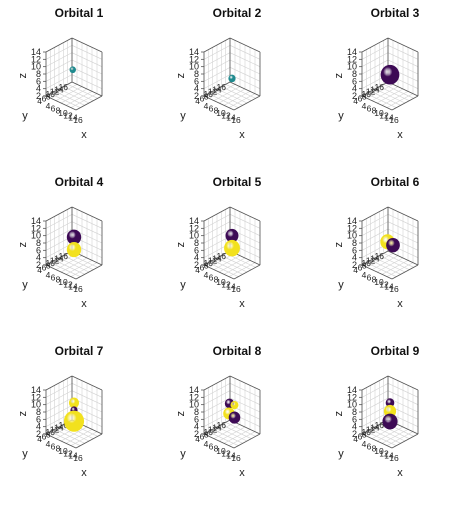 The image size is (474, 509). I want to click on panel-title: Orbital 2, so click(237, 13).